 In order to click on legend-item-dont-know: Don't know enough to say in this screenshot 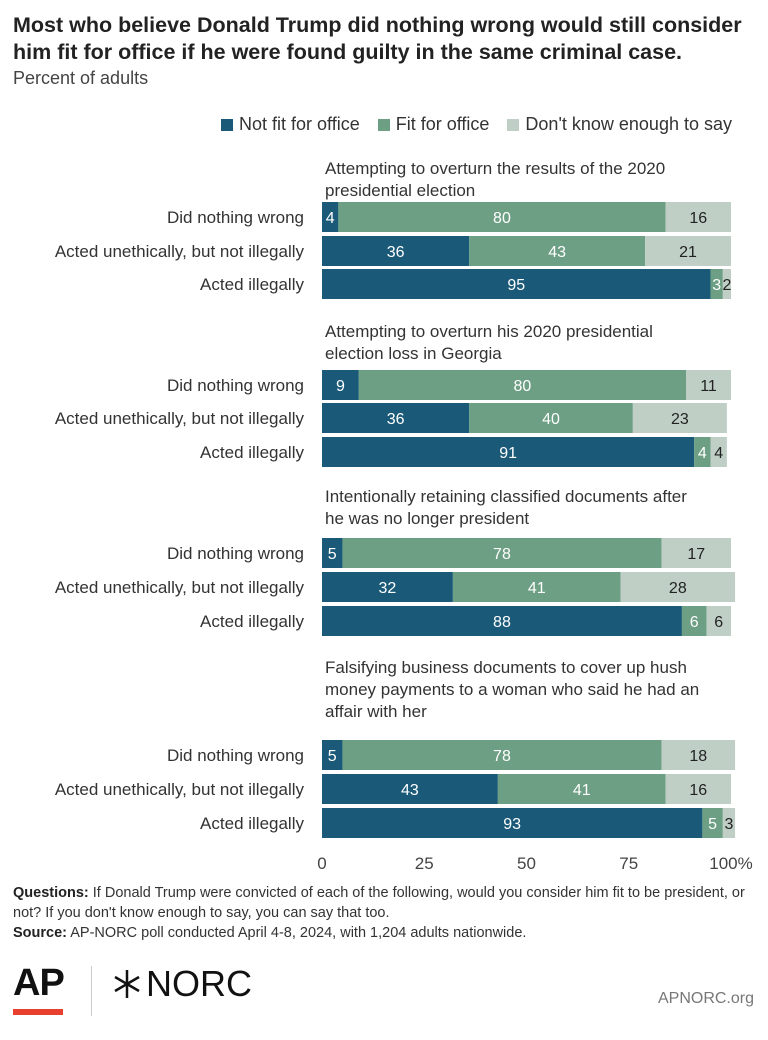, I will do `click(619, 124)`.